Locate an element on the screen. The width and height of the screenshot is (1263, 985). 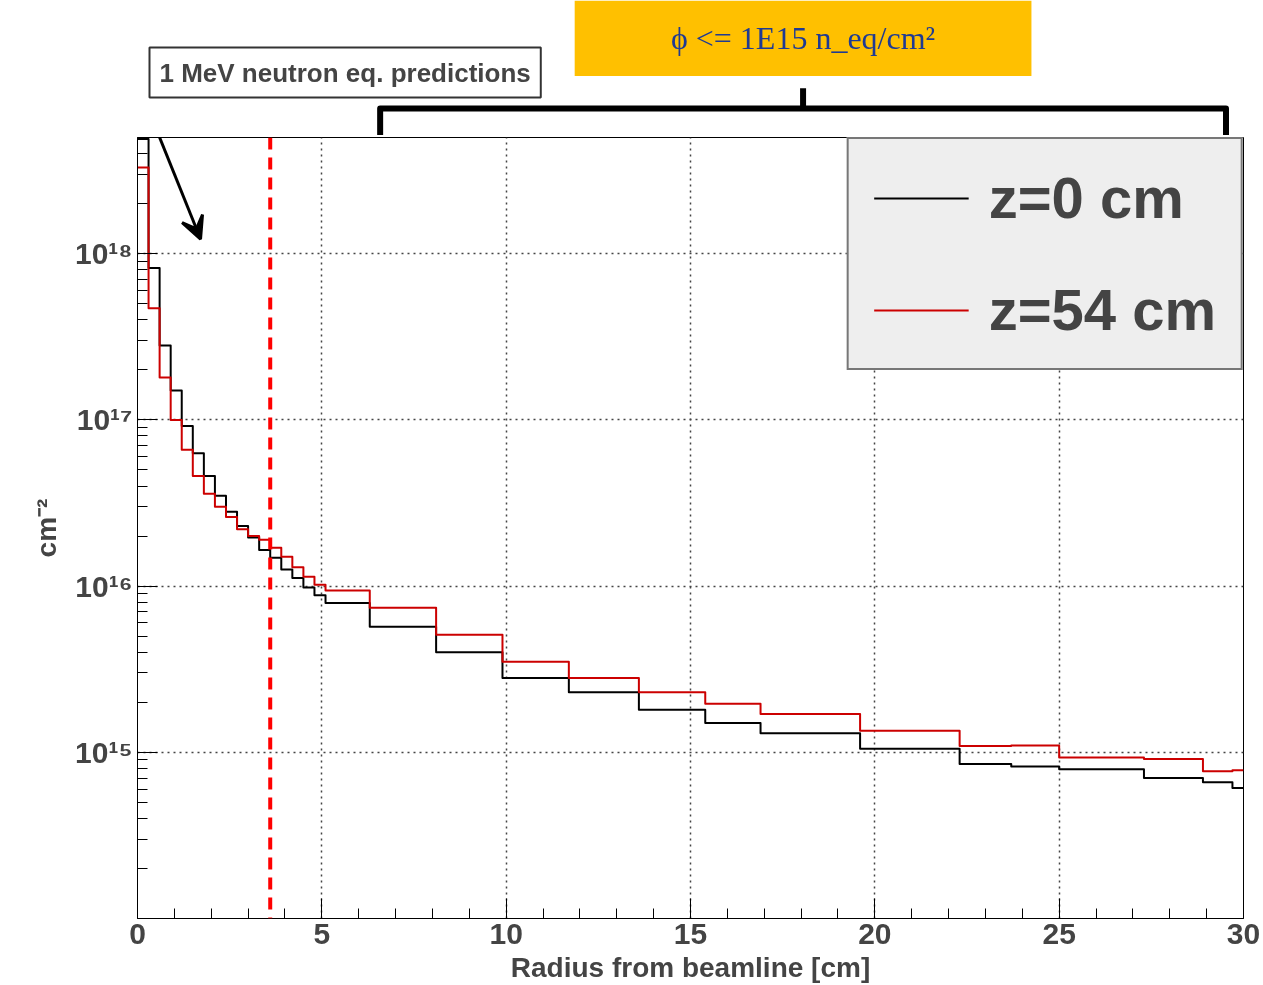
x-tick-label: 5 is located at coordinates (322, 933).